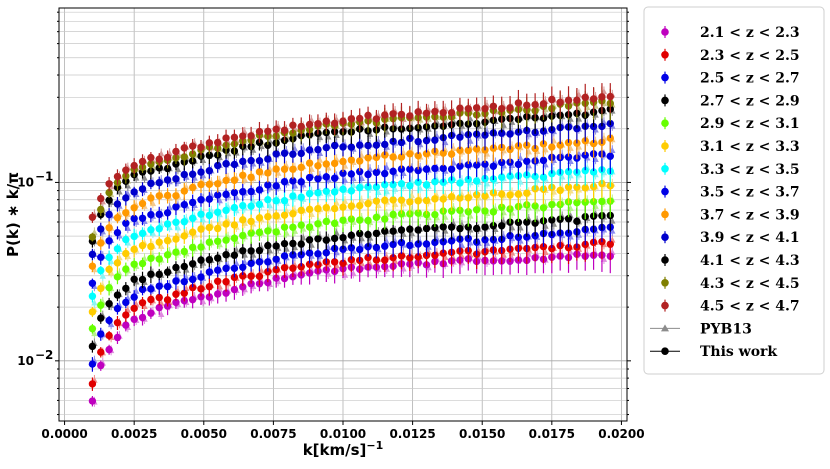 The width and height of the screenshot is (830, 469). Describe the element at coordinates (750, 238) in the screenshot. I see `legend-entry: 3.9 < z < 4.1` at that location.